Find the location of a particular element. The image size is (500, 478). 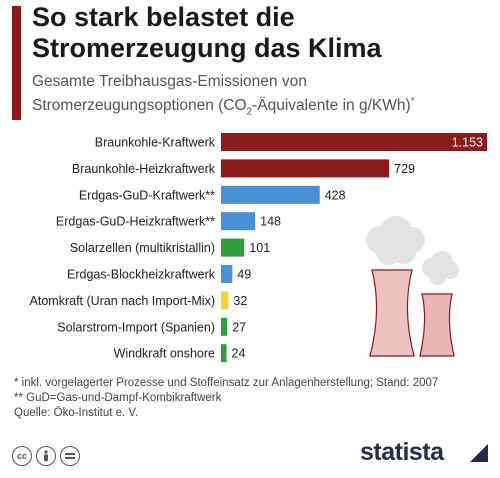

by-icon is located at coordinates (46, 456).